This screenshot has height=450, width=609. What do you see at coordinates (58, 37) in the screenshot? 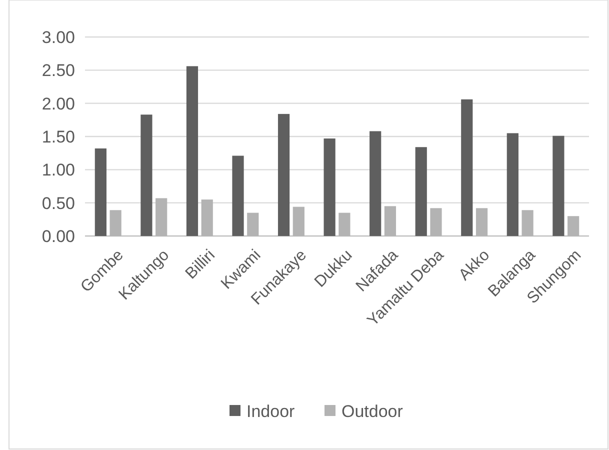
I see `y-tick-label: 3.00` at bounding box center [58, 37].